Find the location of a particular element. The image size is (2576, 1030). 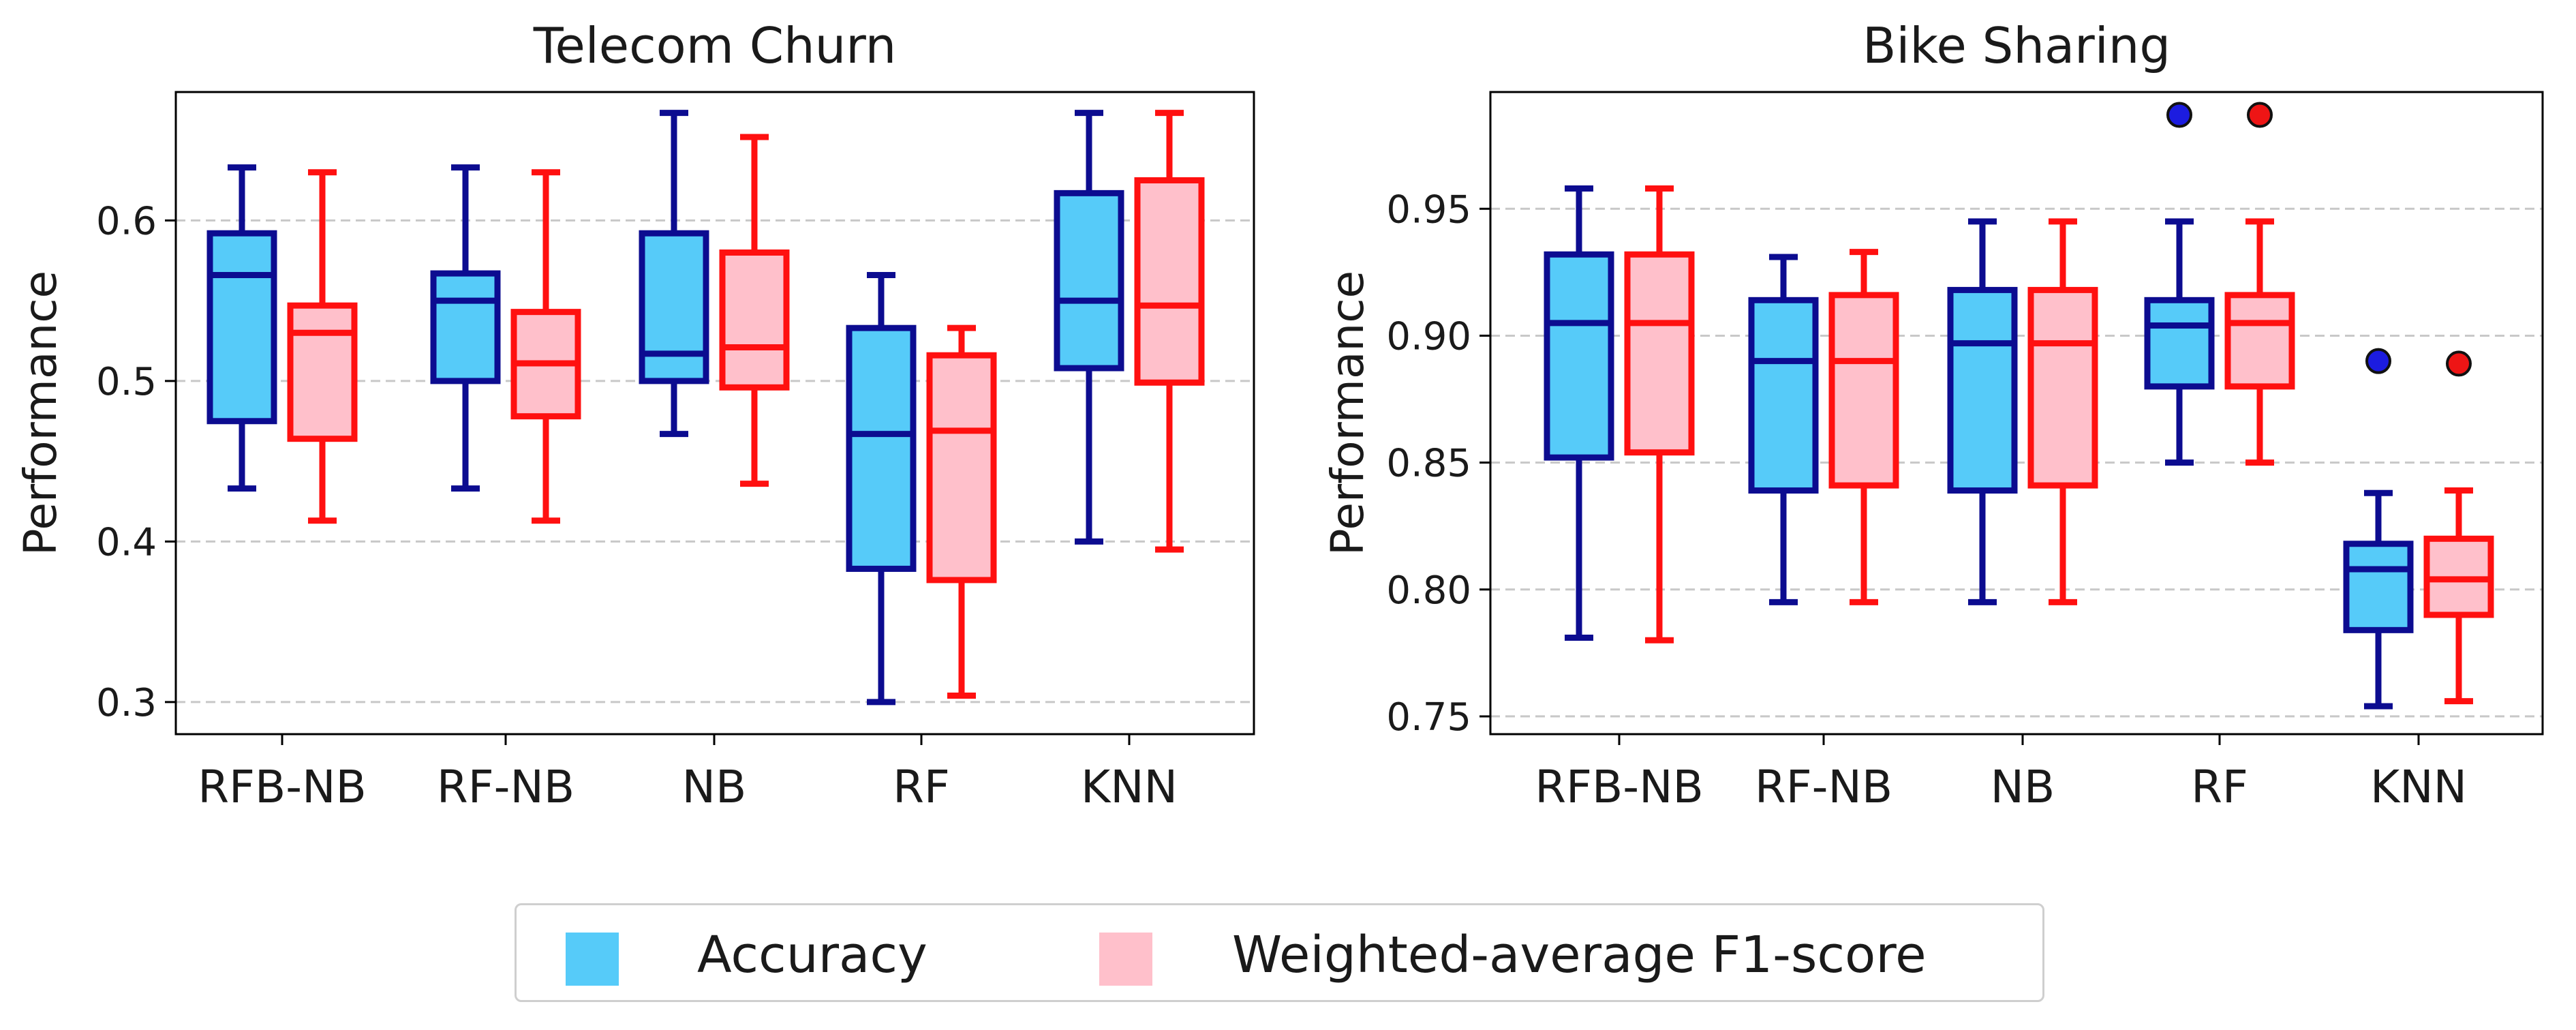

y-tick-label: 0.3 is located at coordinates (126, 703).